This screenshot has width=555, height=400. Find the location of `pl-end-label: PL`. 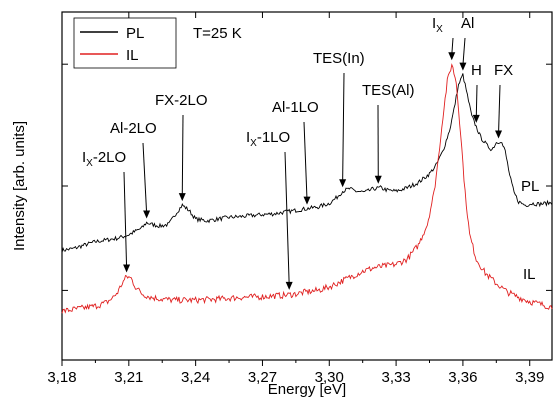

pl-end-label: PL is located at coordinates (530, 186).